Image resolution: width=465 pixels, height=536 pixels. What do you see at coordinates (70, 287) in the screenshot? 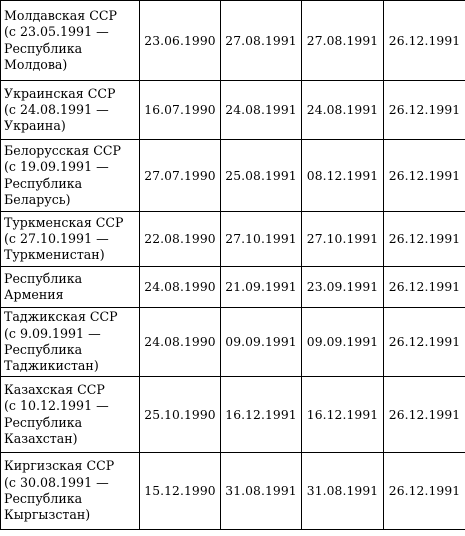
I see `republic-name-cell: Республика Армения` at bounding box center [70, 287].